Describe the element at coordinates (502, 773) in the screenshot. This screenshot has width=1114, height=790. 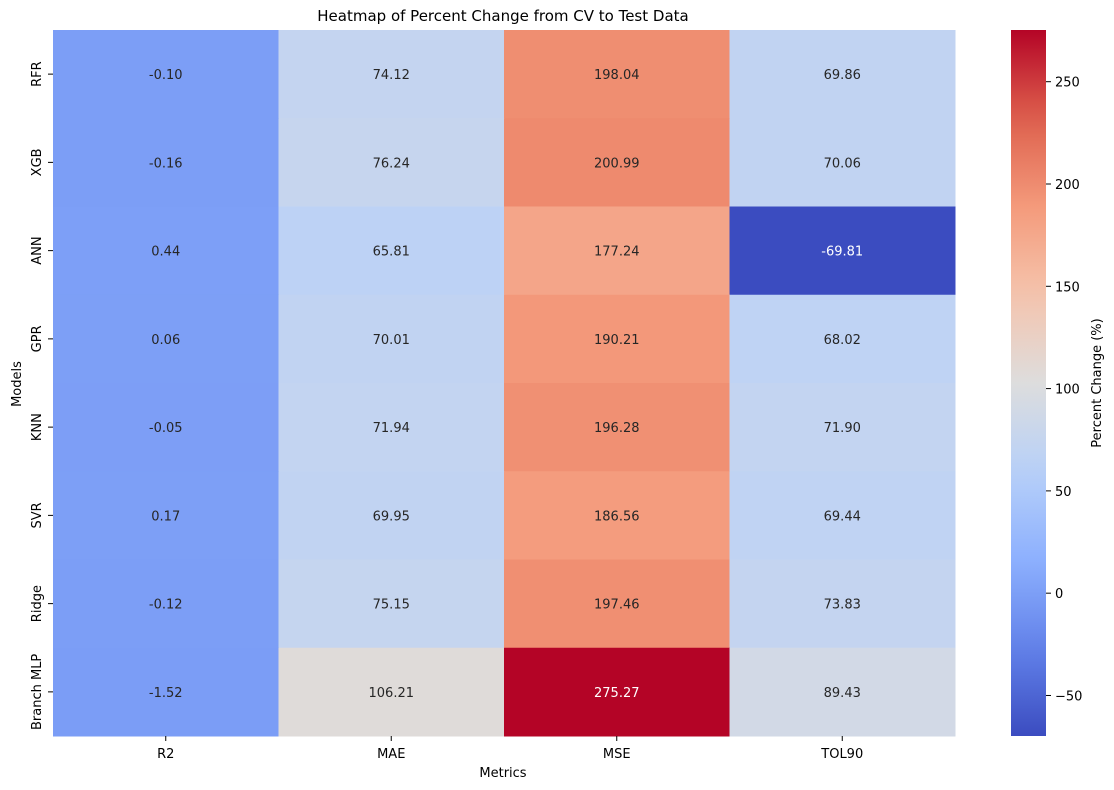
I see `x-axis-title: Metrics` at that location.